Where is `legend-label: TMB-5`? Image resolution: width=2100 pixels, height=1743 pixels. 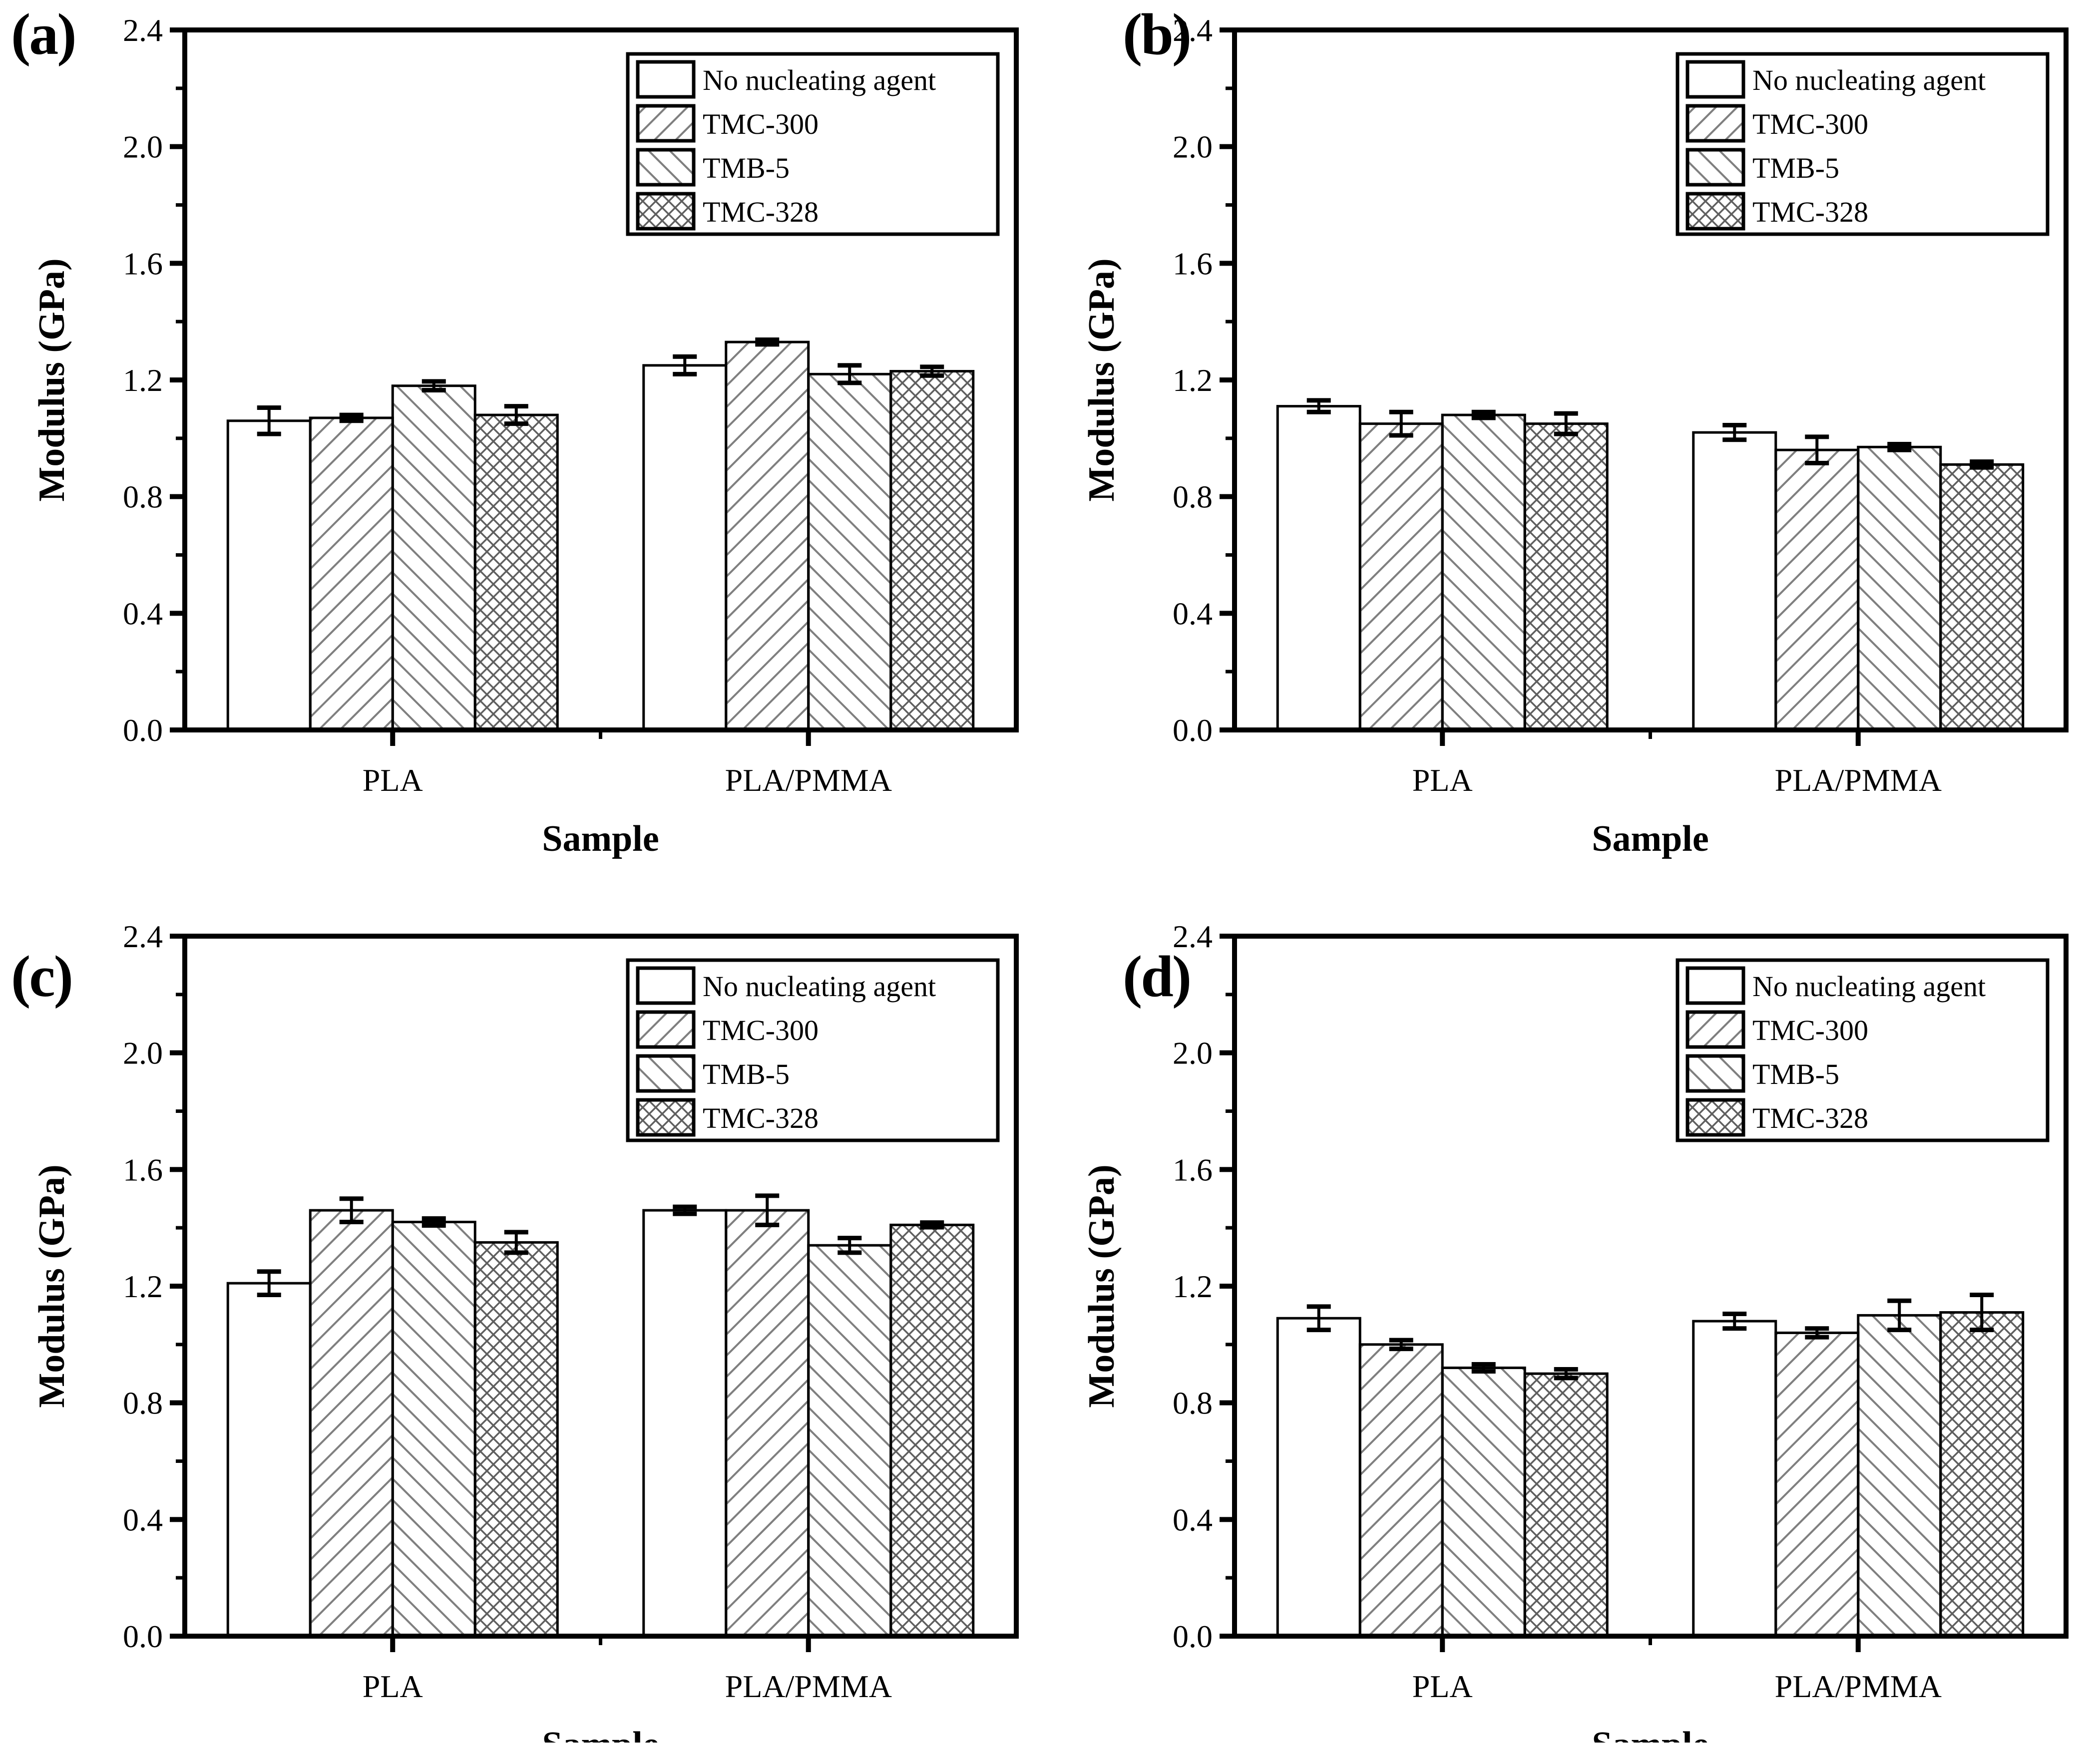 legend-label: TMB-5 is located at coordinates (1795, 168).